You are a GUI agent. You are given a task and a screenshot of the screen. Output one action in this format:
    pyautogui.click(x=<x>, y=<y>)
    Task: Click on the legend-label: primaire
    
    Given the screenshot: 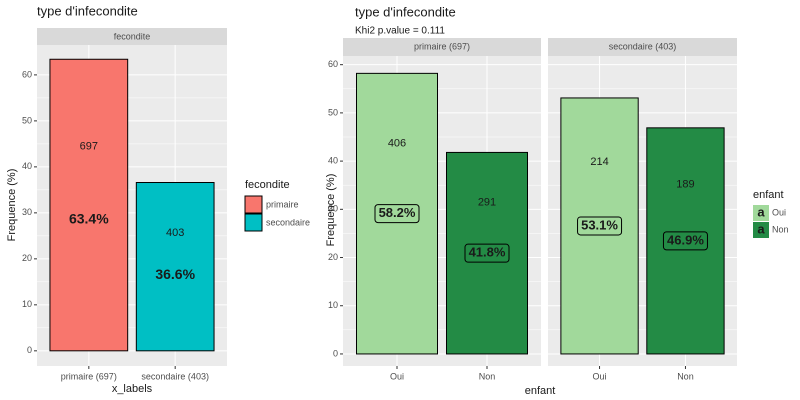 What is the action you would take?
    pyautogui.click(x=282, y=204)
    